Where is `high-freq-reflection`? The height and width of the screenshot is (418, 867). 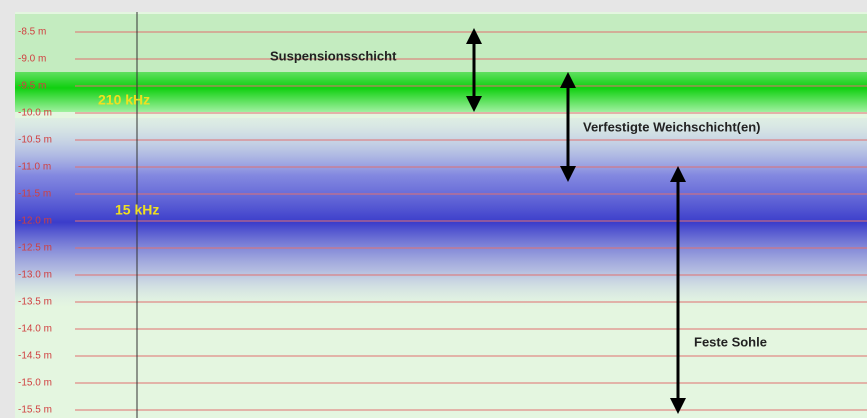
high-freq-reflection is located at coordinates (441, 92).